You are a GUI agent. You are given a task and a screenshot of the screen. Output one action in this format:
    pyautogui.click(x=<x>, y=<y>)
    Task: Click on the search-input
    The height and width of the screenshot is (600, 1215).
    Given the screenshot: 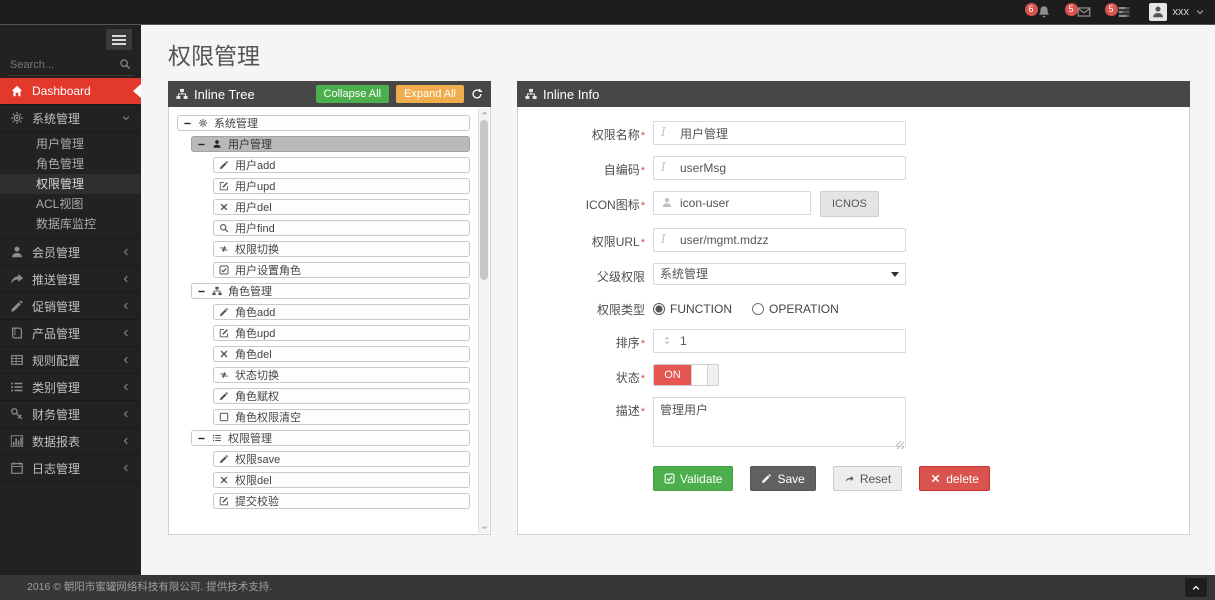 What is the action you would take?
    pyautogui.click(x=70, y=65)
    